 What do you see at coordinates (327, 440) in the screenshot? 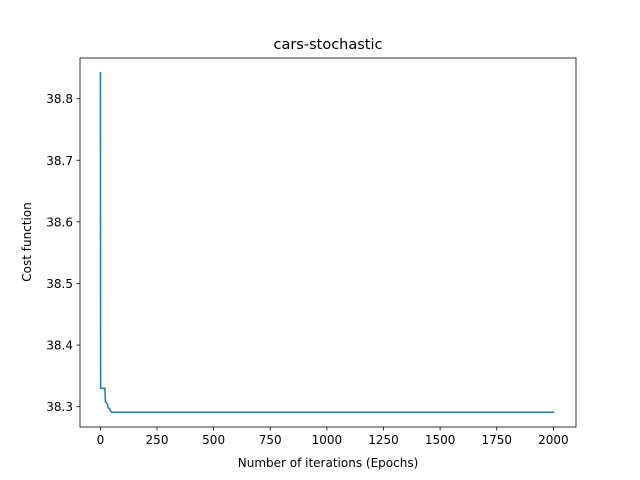
I see `x-tick-label: 1000` at bounding box center [327, 440].